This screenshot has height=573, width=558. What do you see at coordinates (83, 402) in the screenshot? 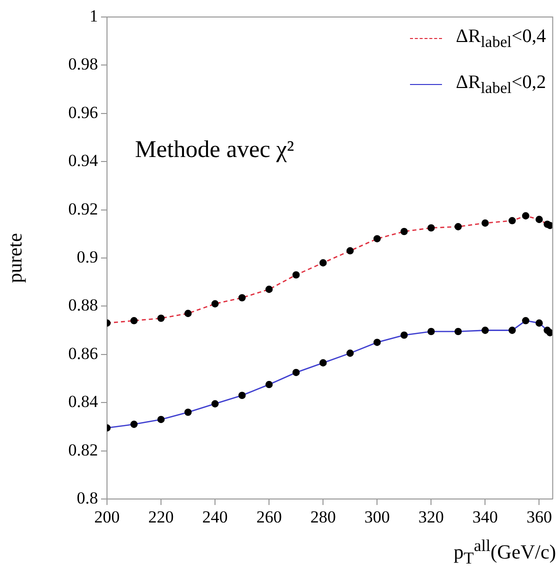
I see `y-tick-label: 0.84` at bounding box center [83, 402].